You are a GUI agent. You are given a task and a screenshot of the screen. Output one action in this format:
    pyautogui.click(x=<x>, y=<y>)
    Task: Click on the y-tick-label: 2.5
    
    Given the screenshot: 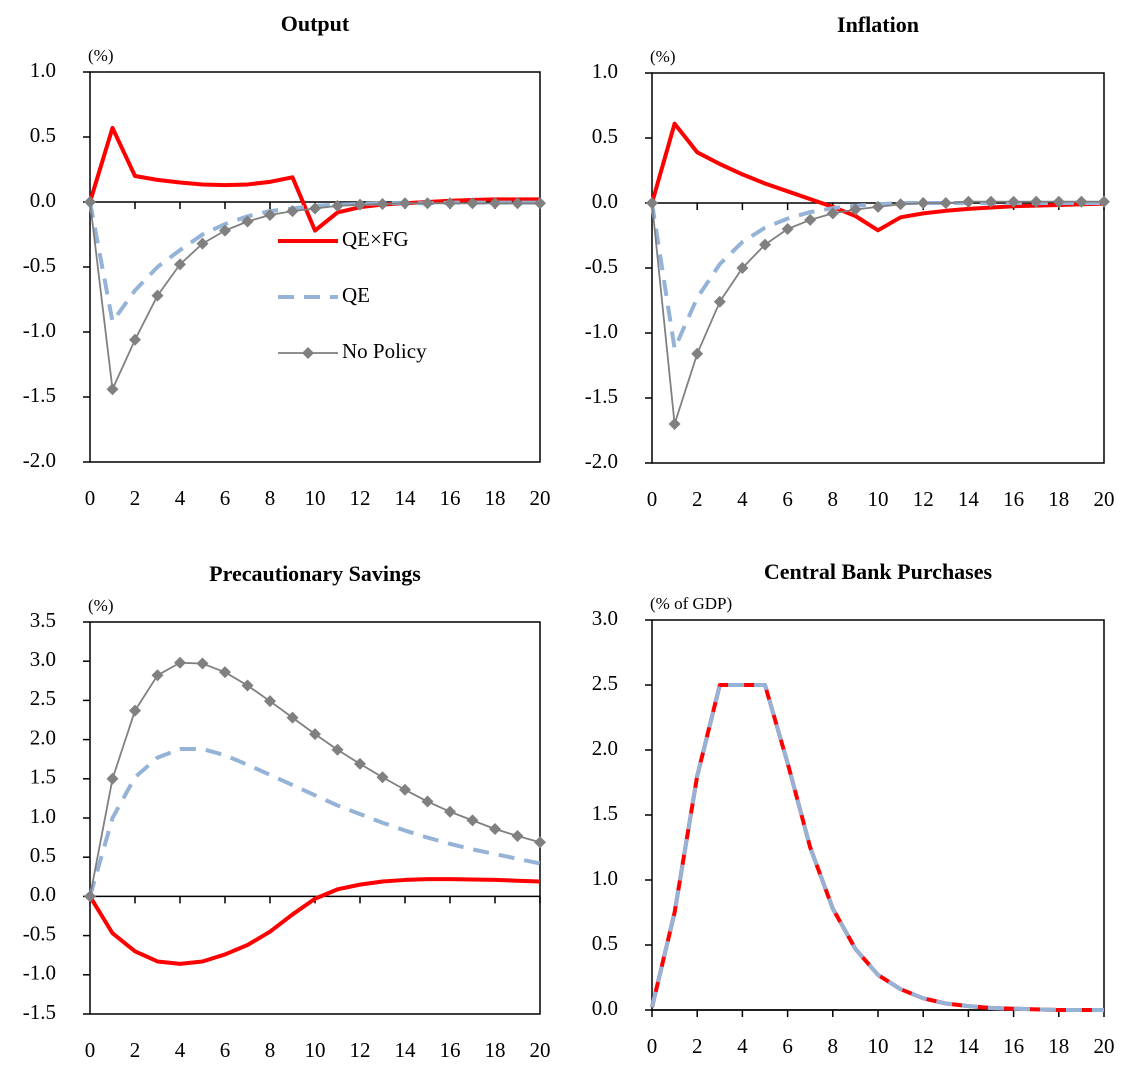 What is the action you would take?
    pyautogui.click(x=43, y=698)
    